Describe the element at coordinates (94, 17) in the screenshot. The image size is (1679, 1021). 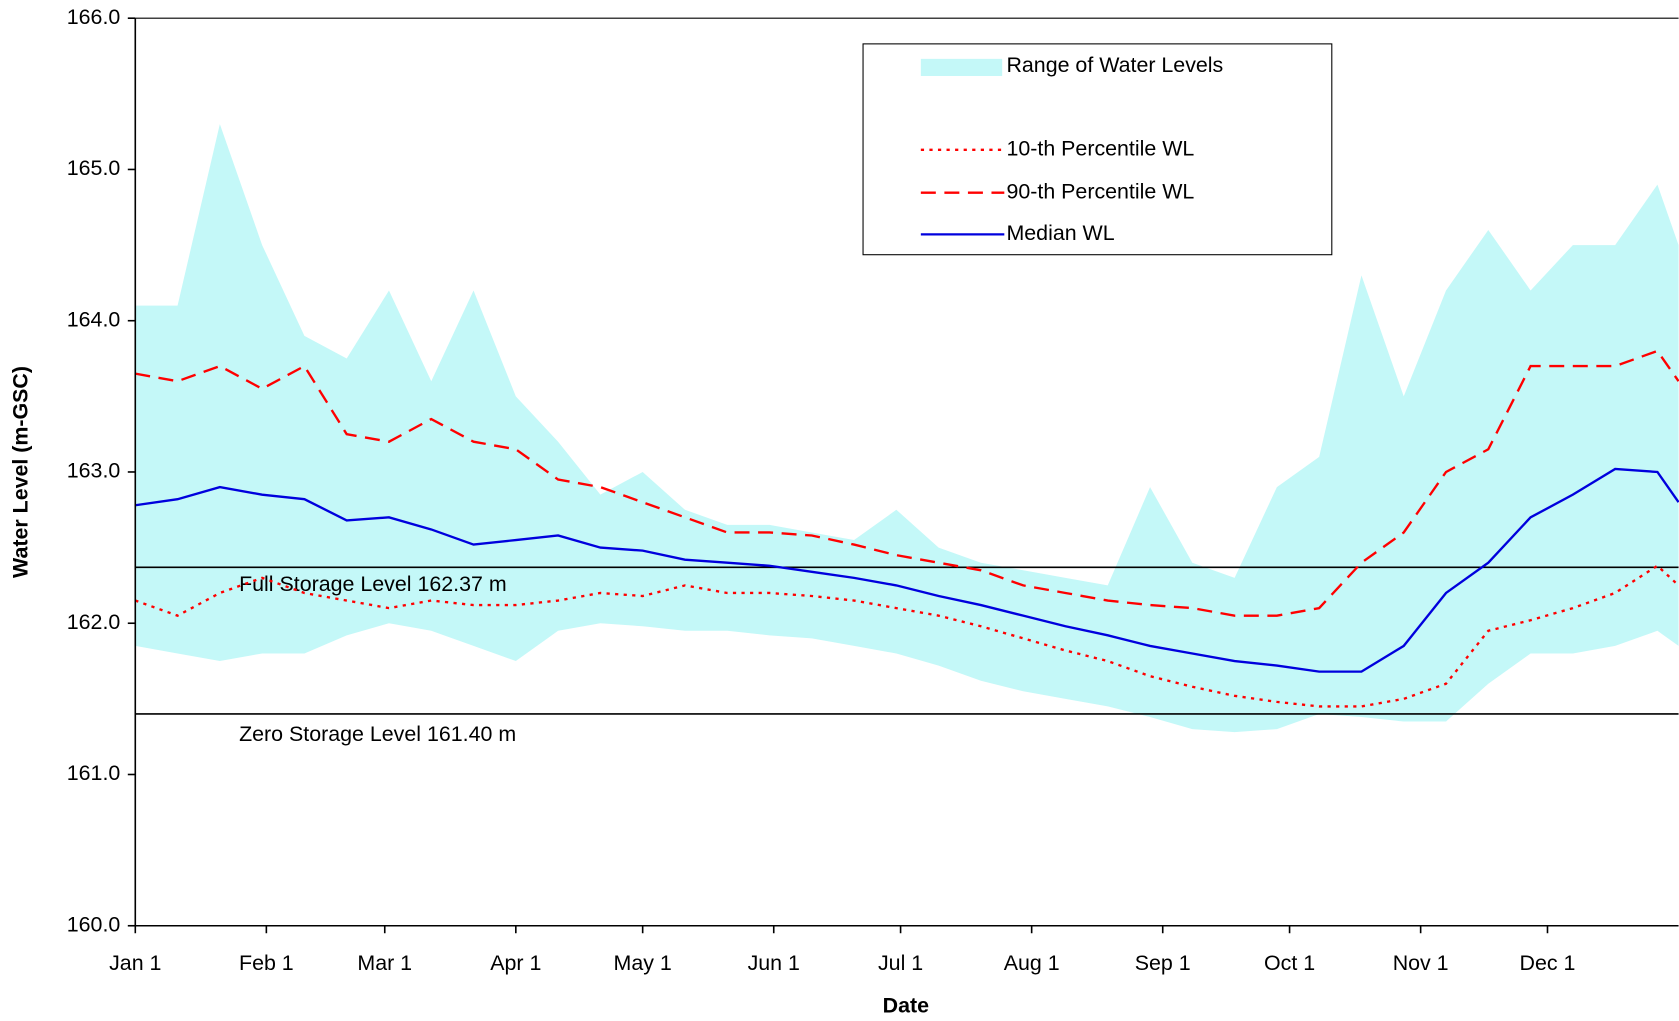
I see `y-tick-label: 166.0` at that location.